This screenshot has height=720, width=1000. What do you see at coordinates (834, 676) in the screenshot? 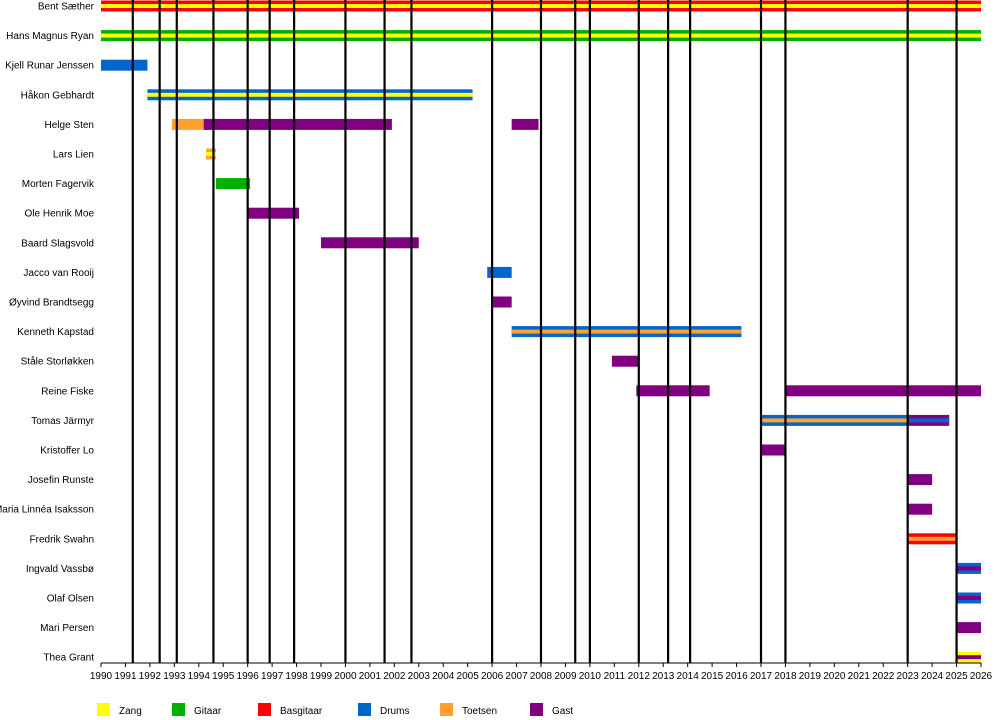
I see `tick-label-2020: 2020` at bounding box center [834, 676].